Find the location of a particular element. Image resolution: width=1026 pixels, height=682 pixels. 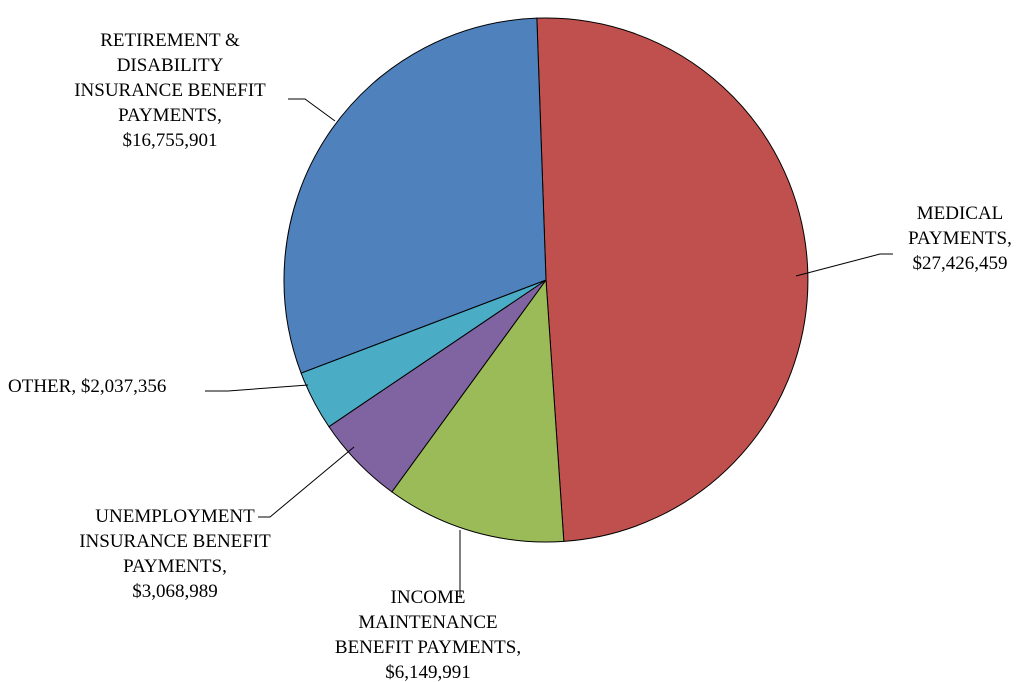

data-label-line: $16,755,901 is located at coordinates (170, 140).